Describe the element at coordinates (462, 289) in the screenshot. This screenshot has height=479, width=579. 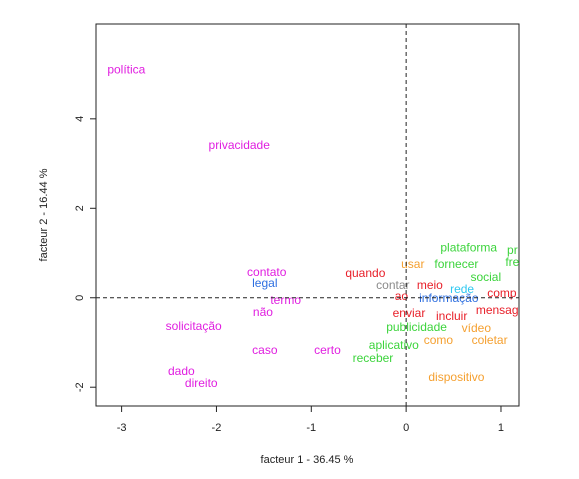
I see `point-label: rede` at that location.